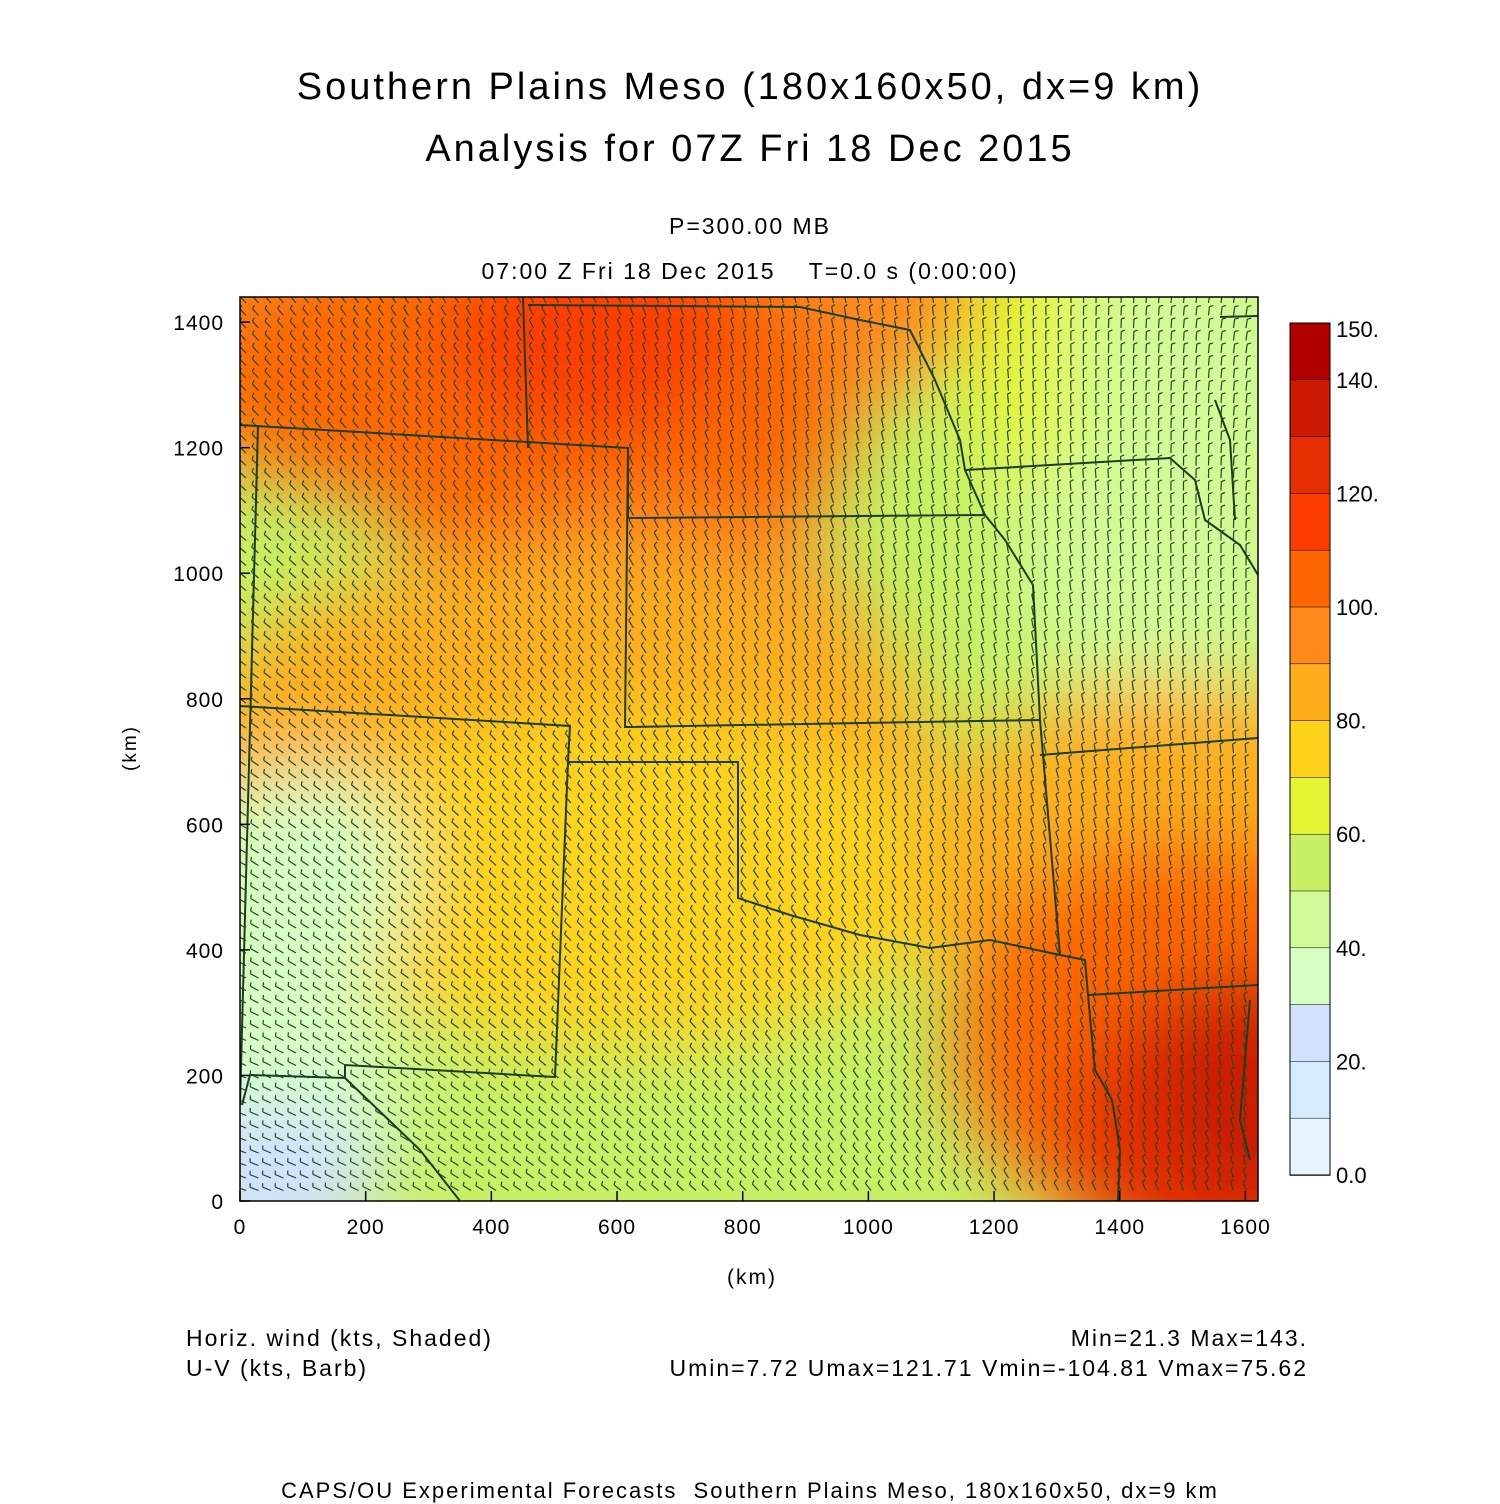 This screenshot has width=1500, height=1504. What do you see at coordinates (491, 1227) in the screenshot?
I see `x-tick-label: 400` at bounding box center [491, 1227].